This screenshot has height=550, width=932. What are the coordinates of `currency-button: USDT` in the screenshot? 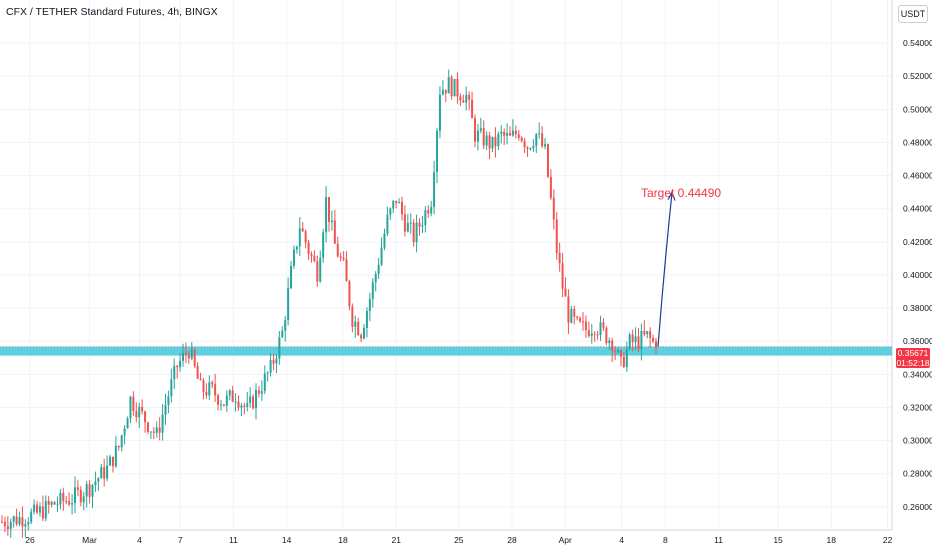 It's located at (913, 14).